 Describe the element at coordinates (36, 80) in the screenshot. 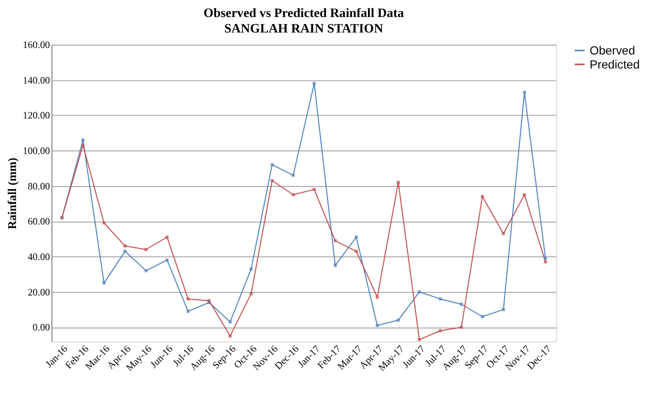

I see `y-tick-label: 140.00` at that location.